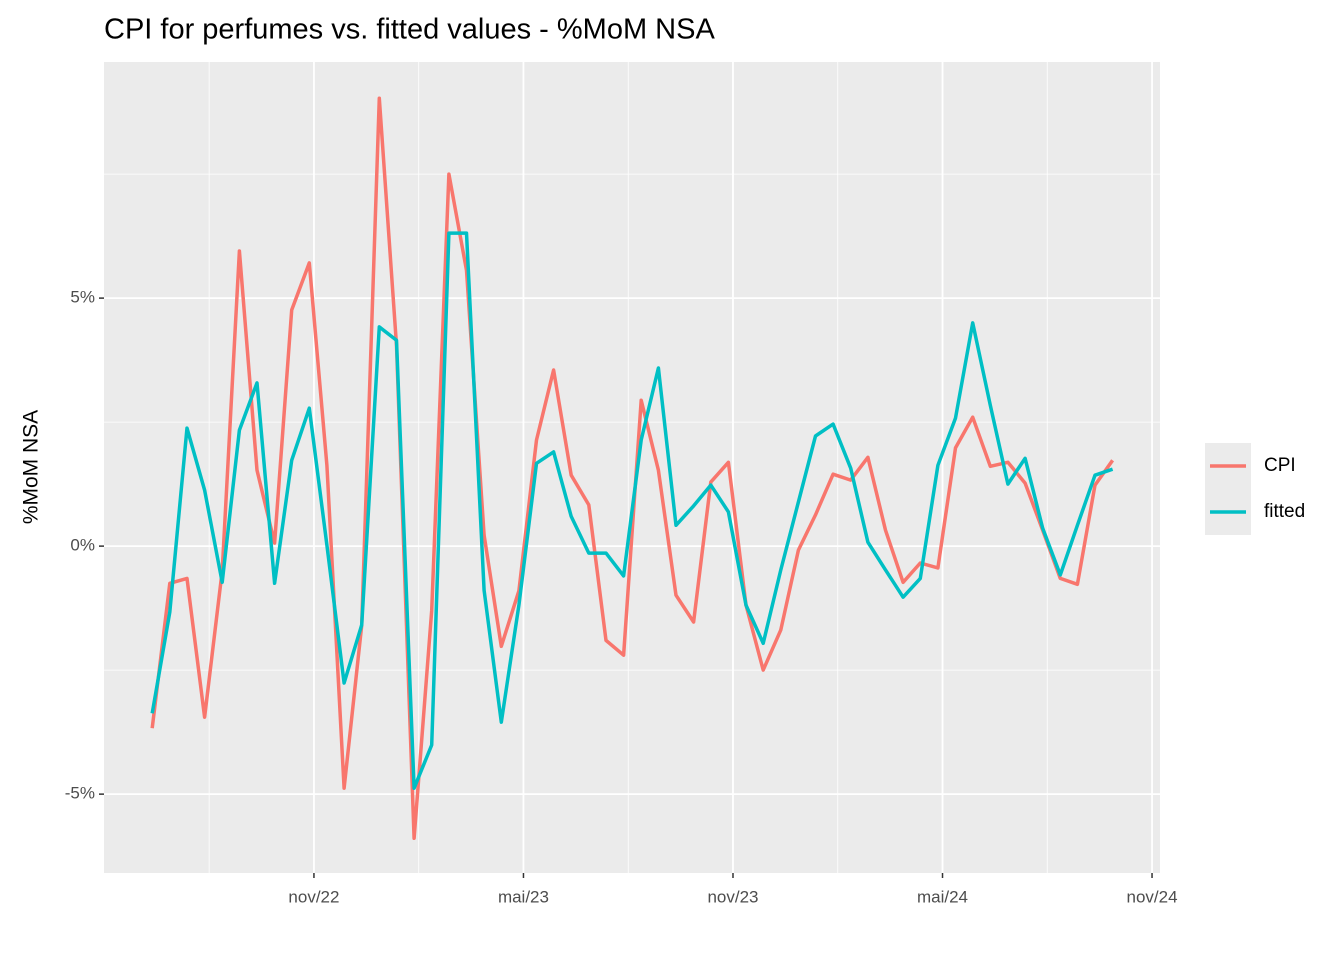 Image resolution: width=1344 pixels, height=960 pixels. Describe the element at coordinates (1280, 465) in the screenshot. I see `legend-label: CPI` at that location.